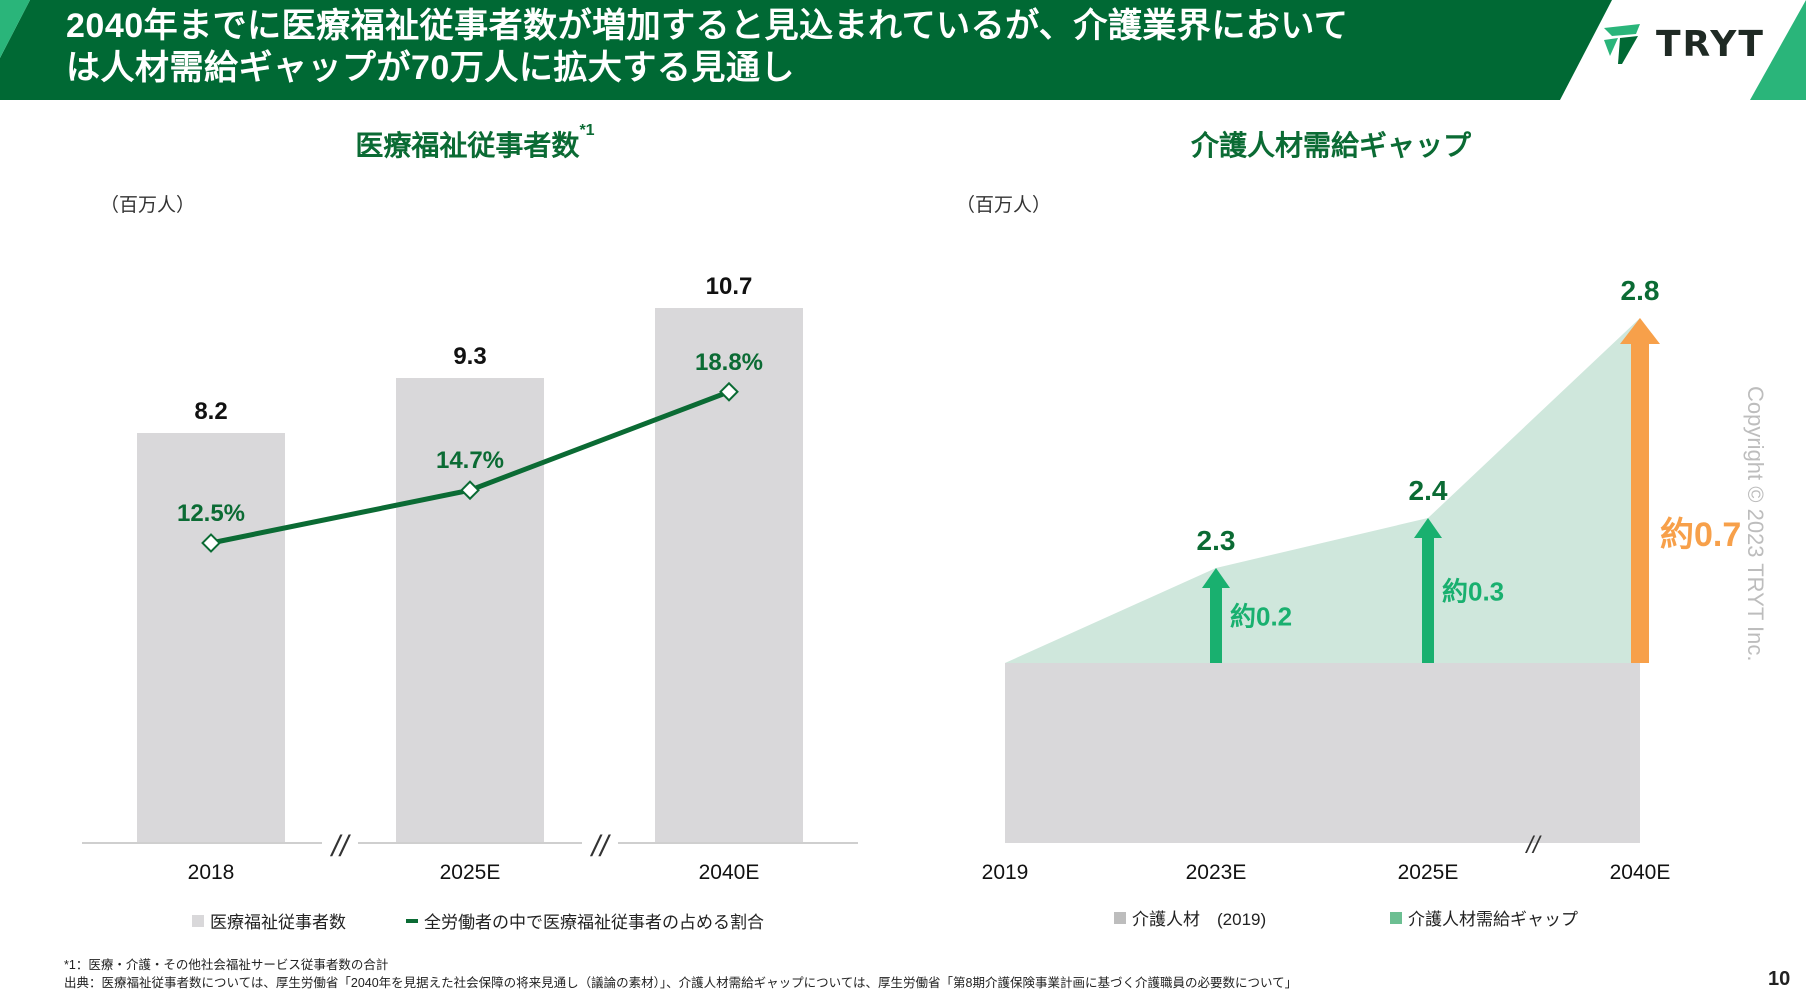 The width and height of the screenshot is (1806, 1007). Describe the element at coordinates (198, 920) in the screenshot. I see `legend-swatch-gray` at that location.